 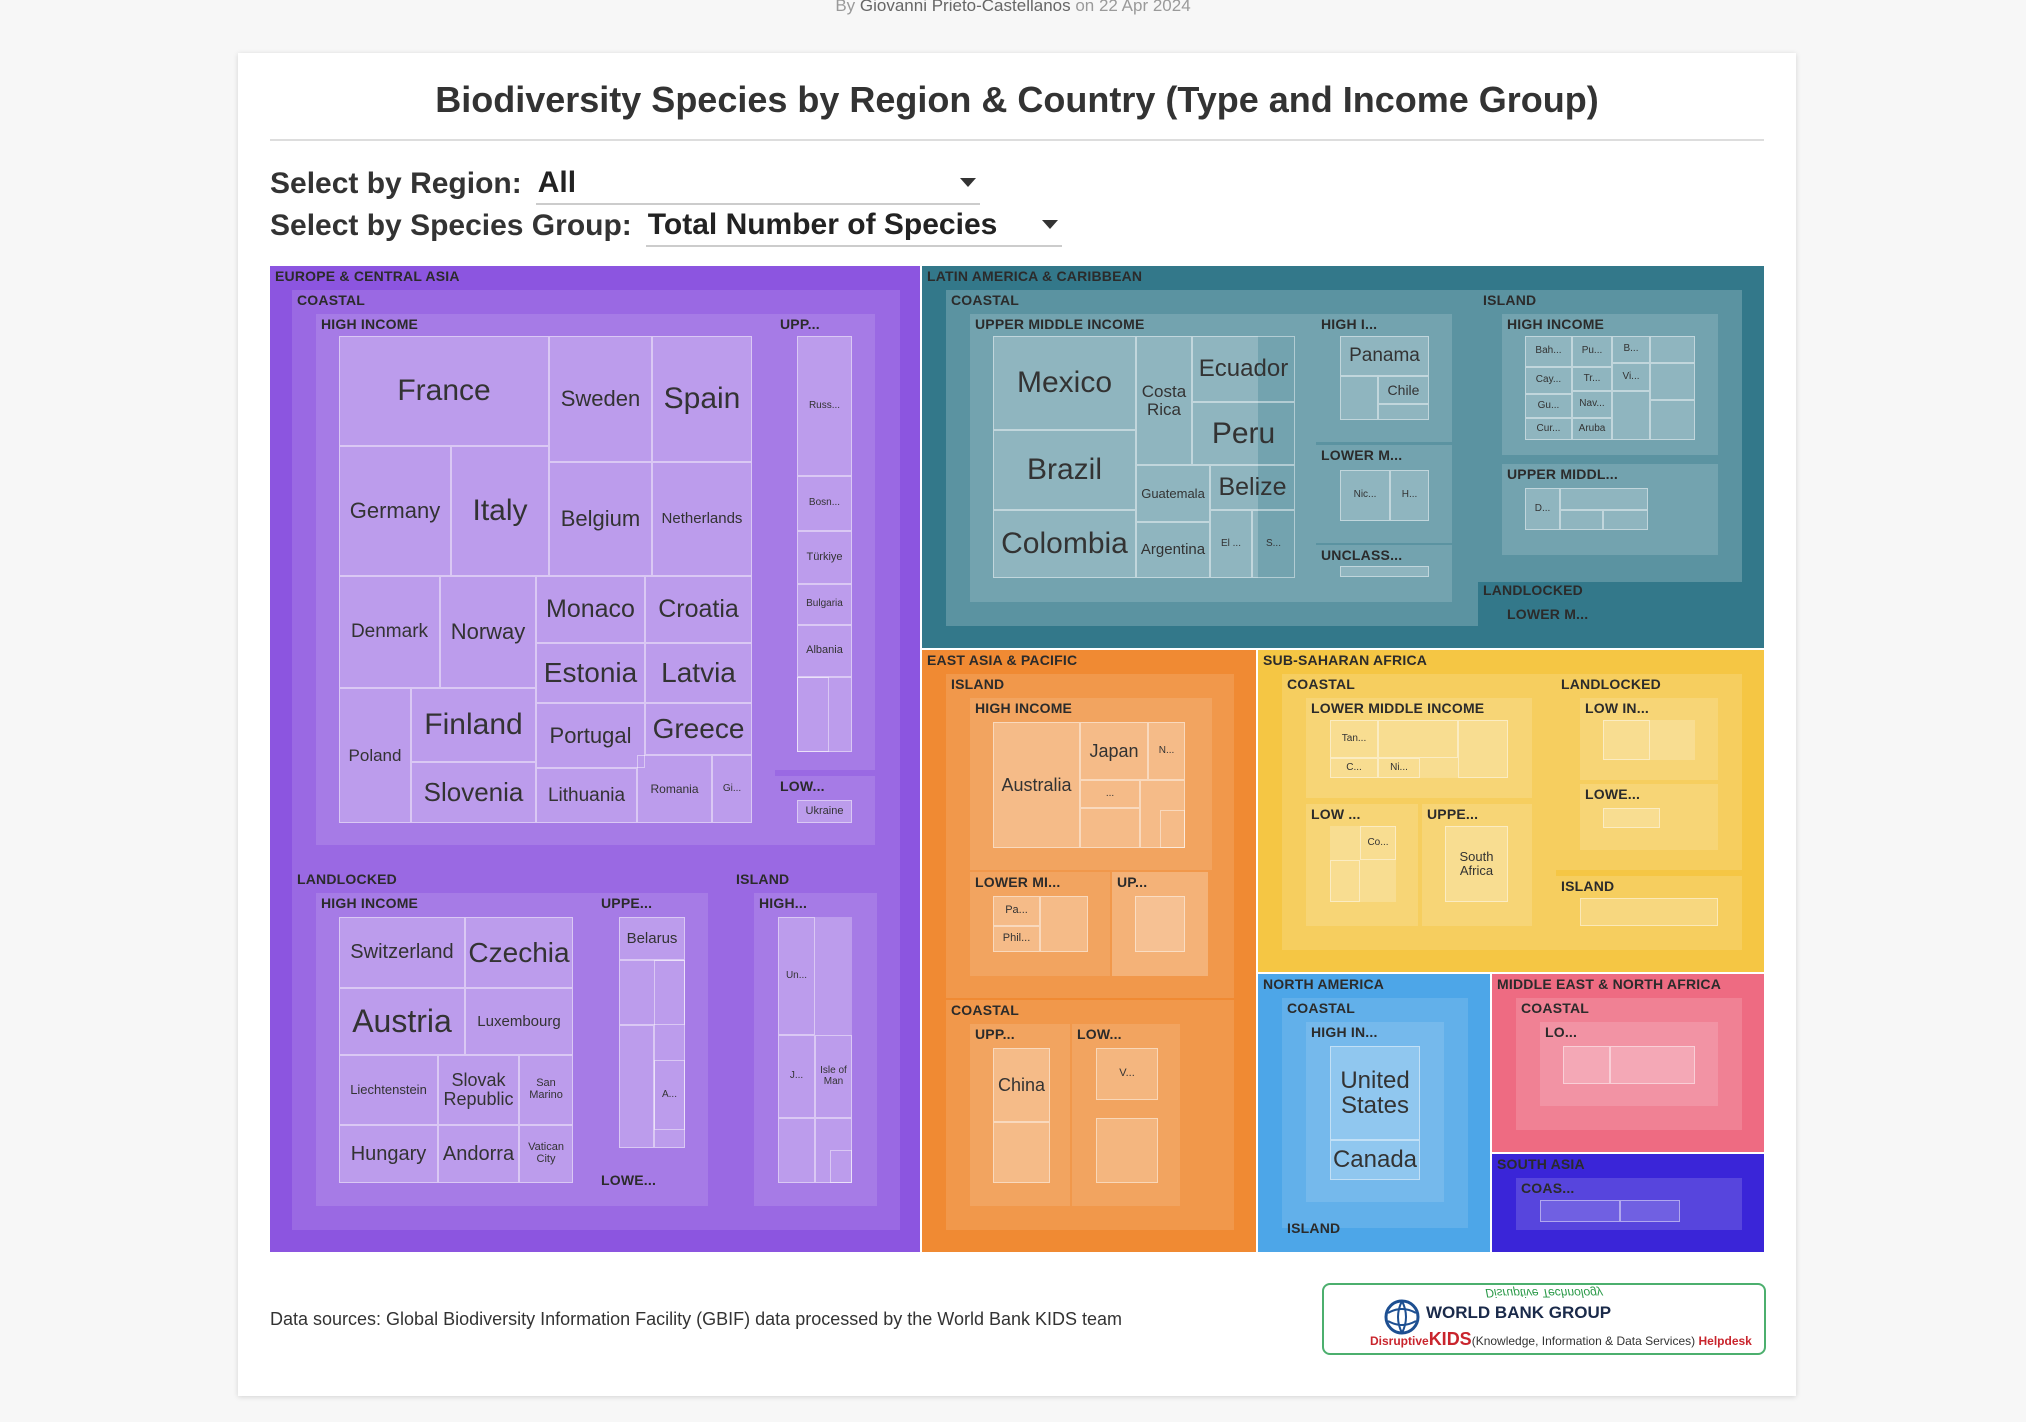 I want to click on treemap-leaf-norway: Norway, so click(x=488, y=632).